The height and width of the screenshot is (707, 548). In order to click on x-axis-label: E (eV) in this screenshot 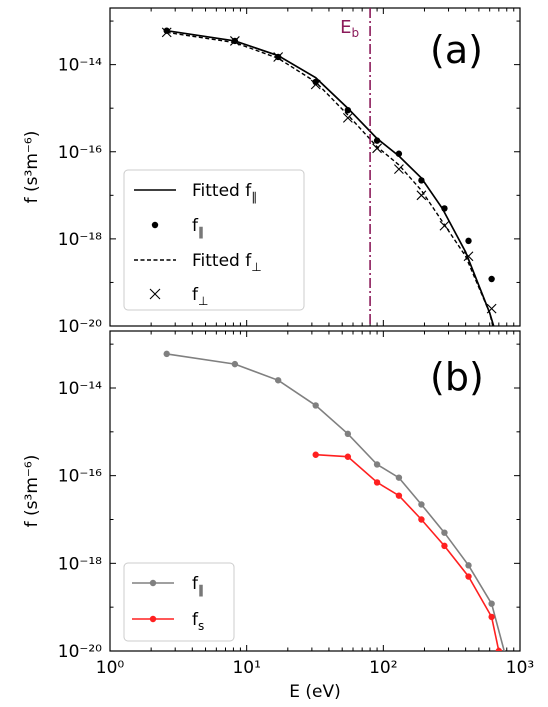, I will do `click(315, 692)`.